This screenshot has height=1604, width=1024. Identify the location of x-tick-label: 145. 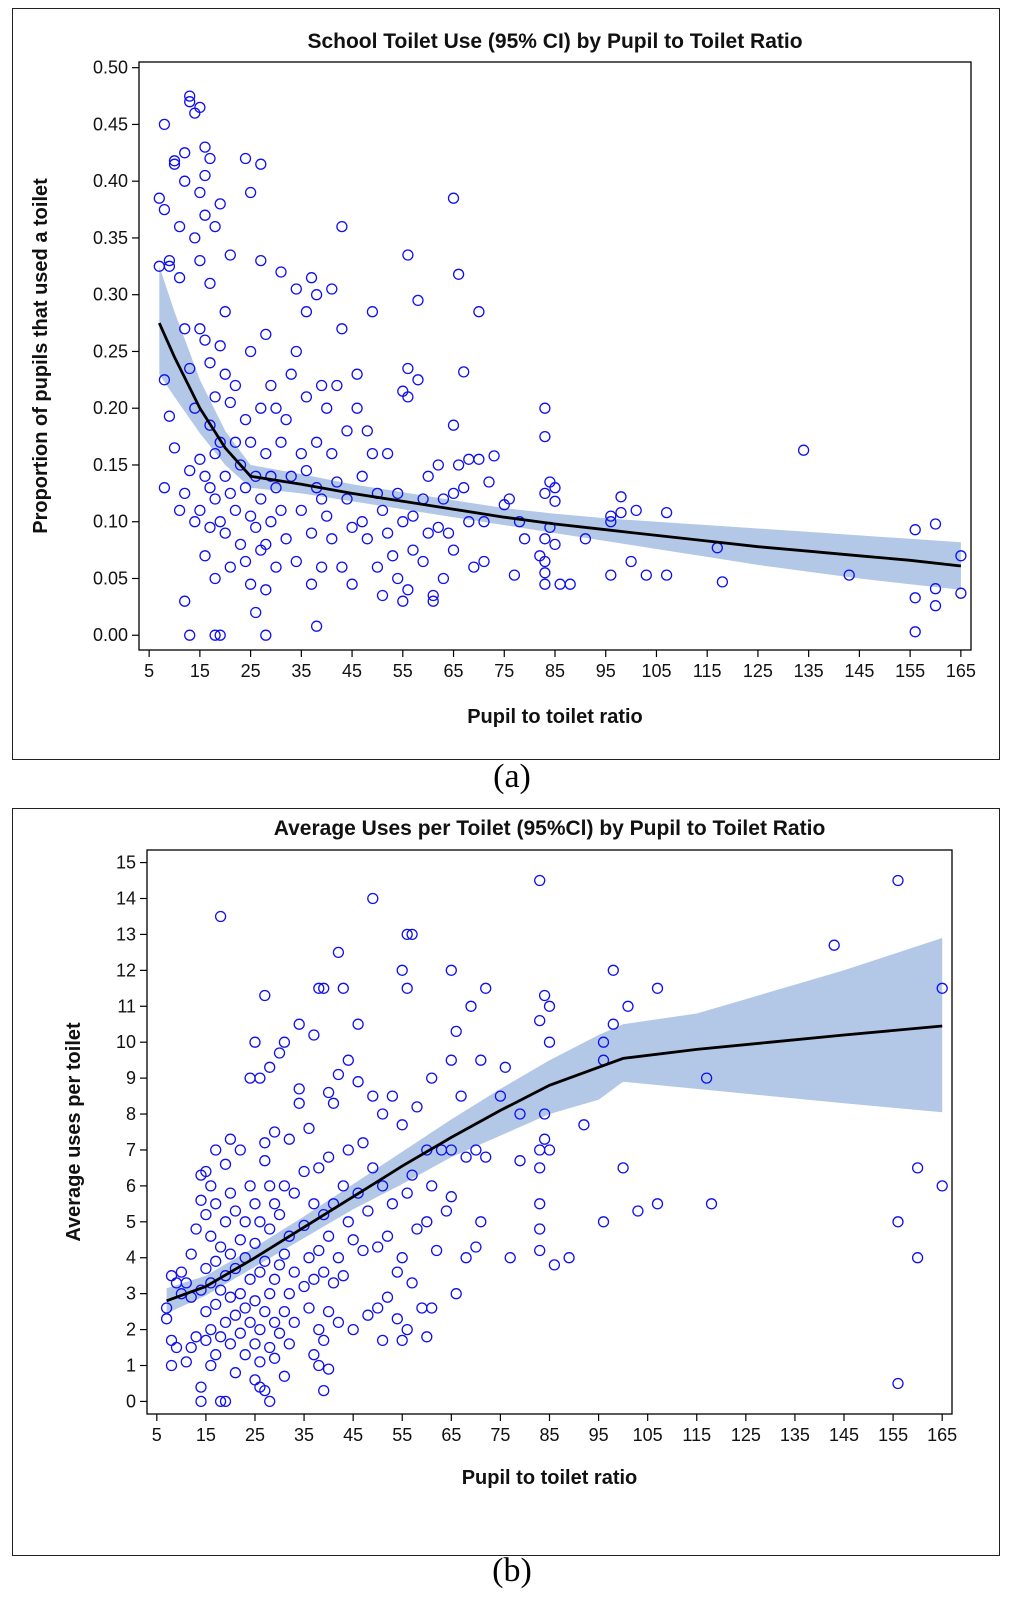
(859, 671).